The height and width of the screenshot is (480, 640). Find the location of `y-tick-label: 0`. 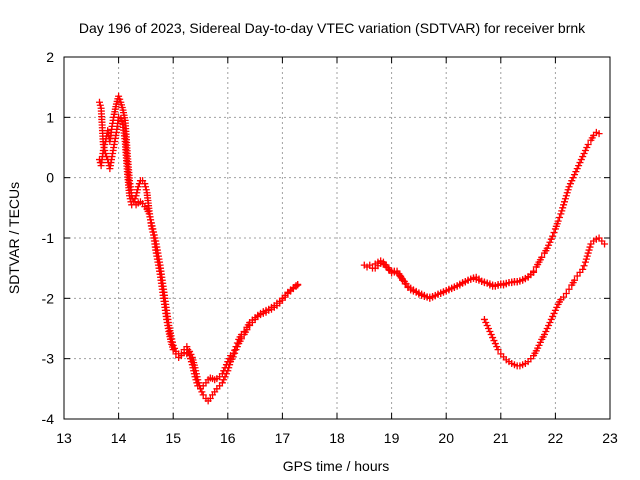

y-tick-label: 0 is located at coordinates (50, 178).